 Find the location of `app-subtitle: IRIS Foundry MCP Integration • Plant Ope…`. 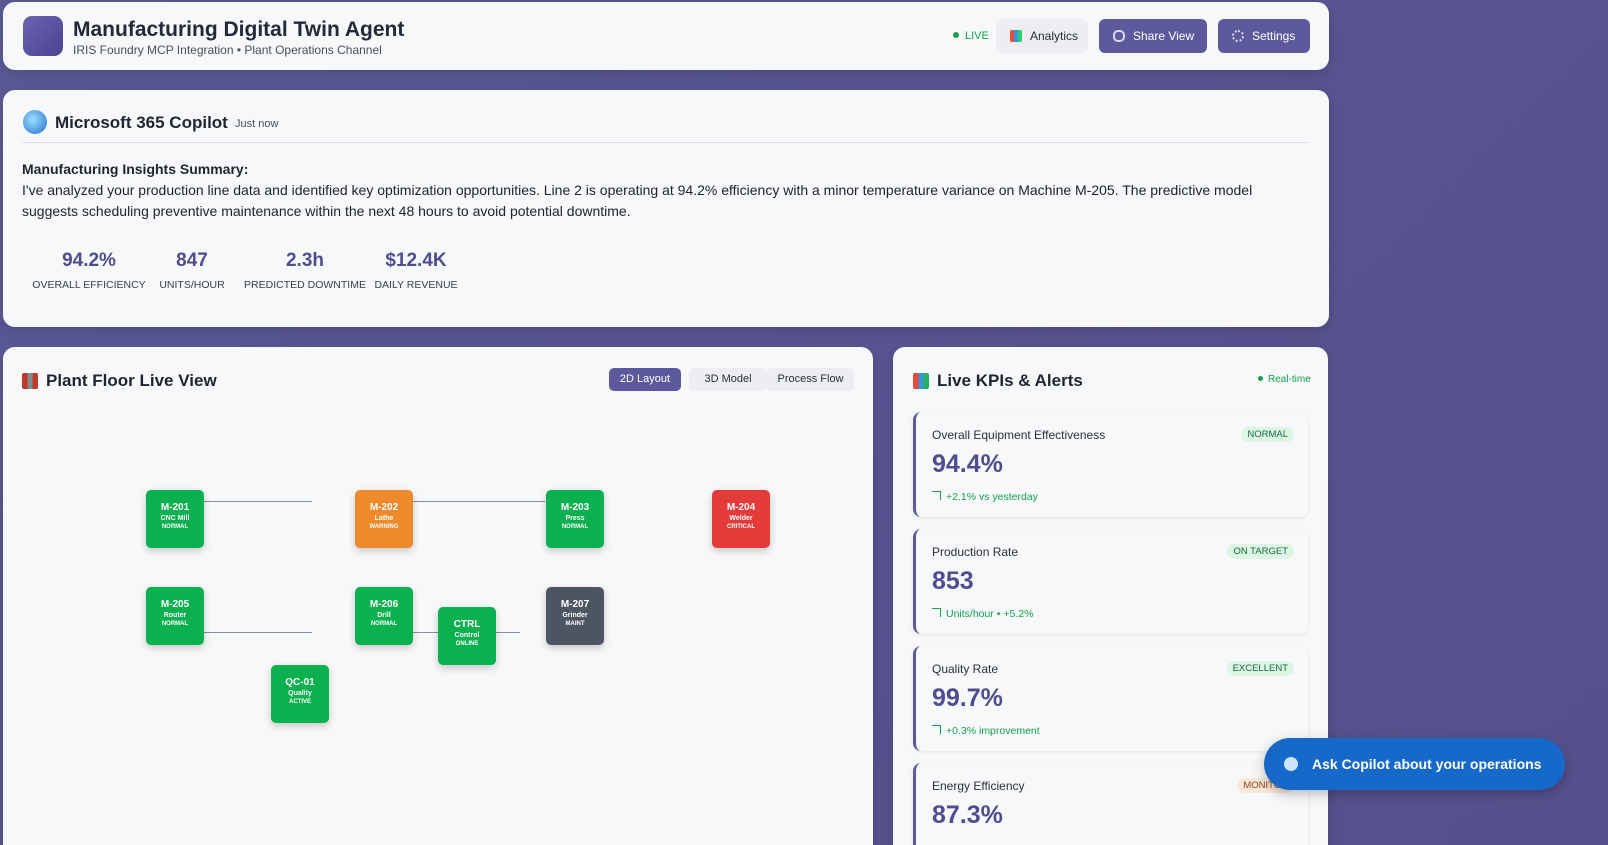

app-subtitle: IRIS Foundry MCP Integration • Plant Ope… is located at coordinates (227, 50).